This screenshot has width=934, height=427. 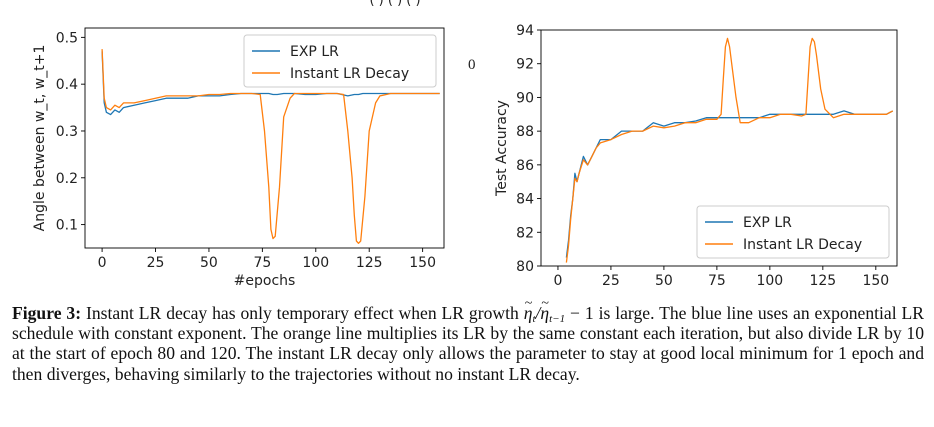 I want to click on caption-math-tail: − 1, so click(x=582, y=313).